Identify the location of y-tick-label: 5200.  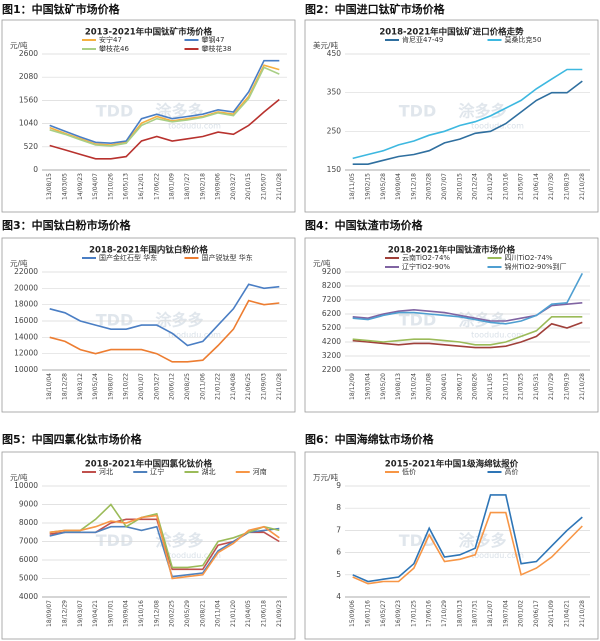
(331, 327).